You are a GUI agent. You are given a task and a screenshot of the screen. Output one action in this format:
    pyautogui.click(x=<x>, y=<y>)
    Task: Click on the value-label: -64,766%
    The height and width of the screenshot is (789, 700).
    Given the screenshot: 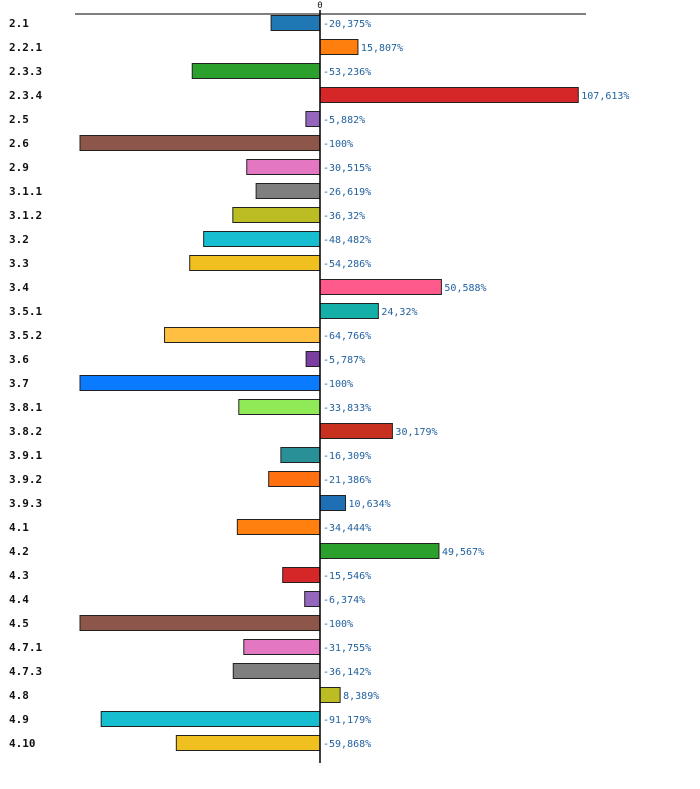 What is the action you would take?
    pyautogui.click(x=347, y=336)
    